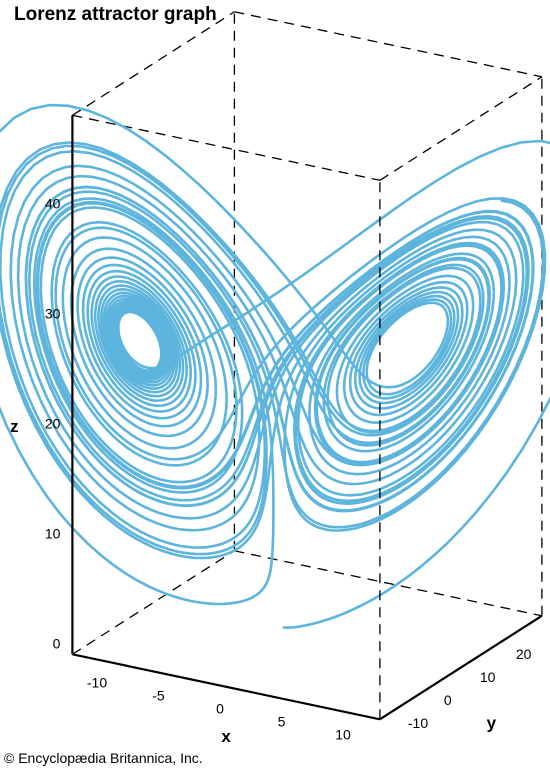 This screenshot has width=550, height=770. I want to click on x-axis-label: x, so click(226, 736).